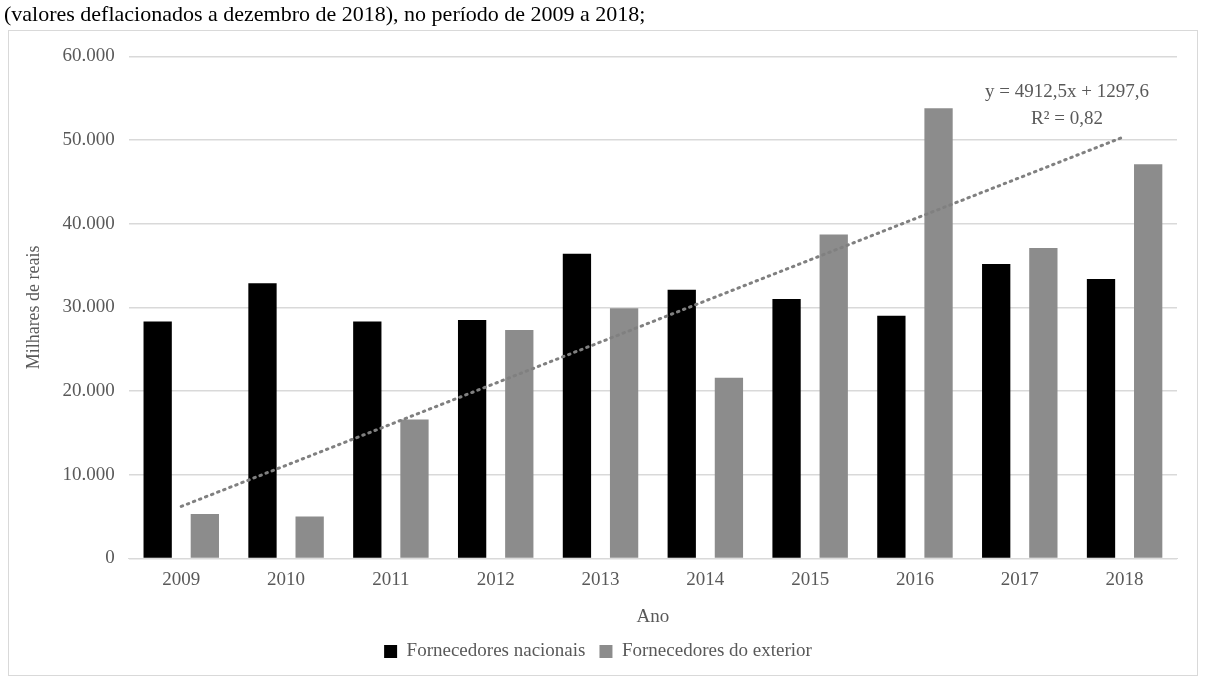 This screenshot has height=678, width=1206. Describe the element at coordinates (810, 578) in the screenshot. I see `x-tick-label: 2015` at that location.